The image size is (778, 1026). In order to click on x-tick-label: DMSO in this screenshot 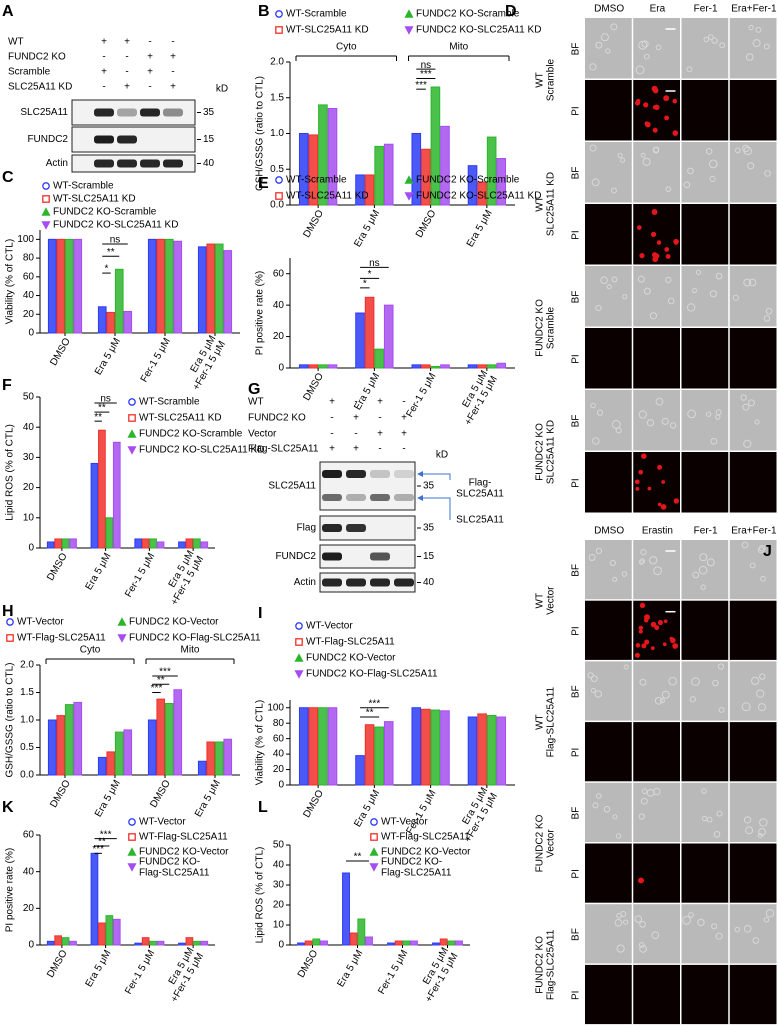, I will do `click(57, 567)`.